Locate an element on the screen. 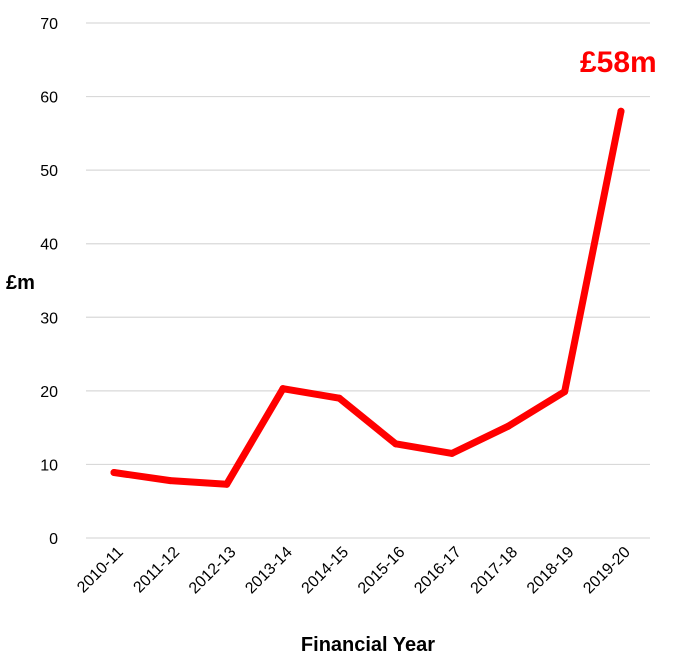  y-tick-label: 70 is located at coordinates (49, 24).